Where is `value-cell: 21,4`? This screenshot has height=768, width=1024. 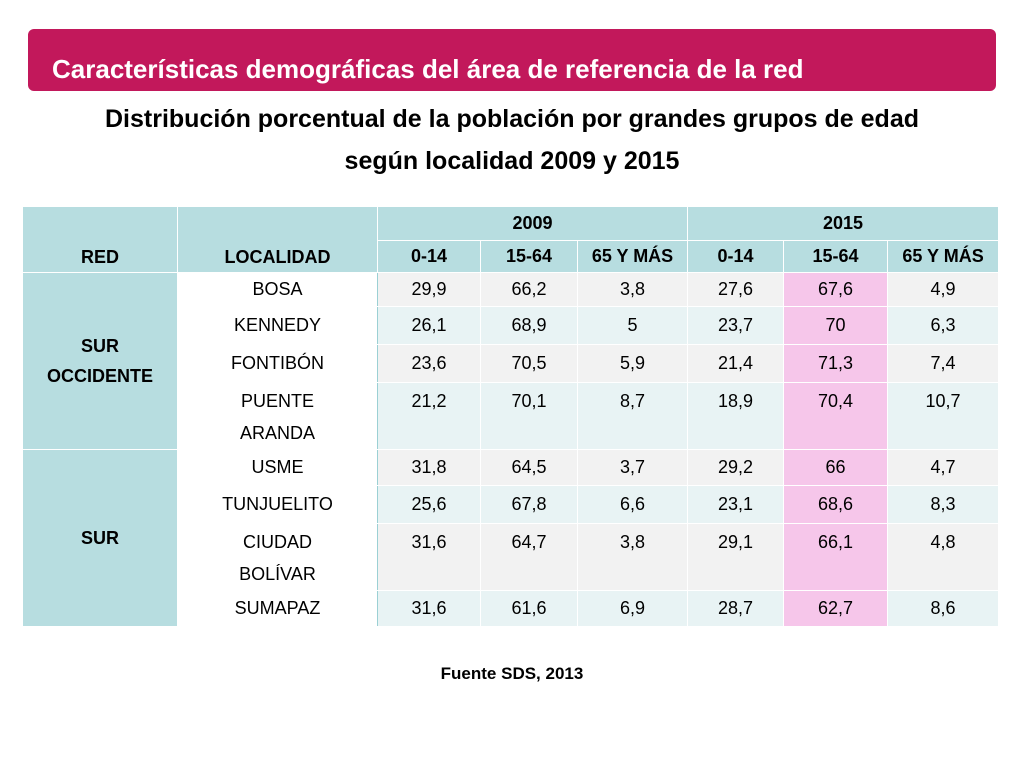 value-cell: 21,4 is located at coordinates (736, 363).